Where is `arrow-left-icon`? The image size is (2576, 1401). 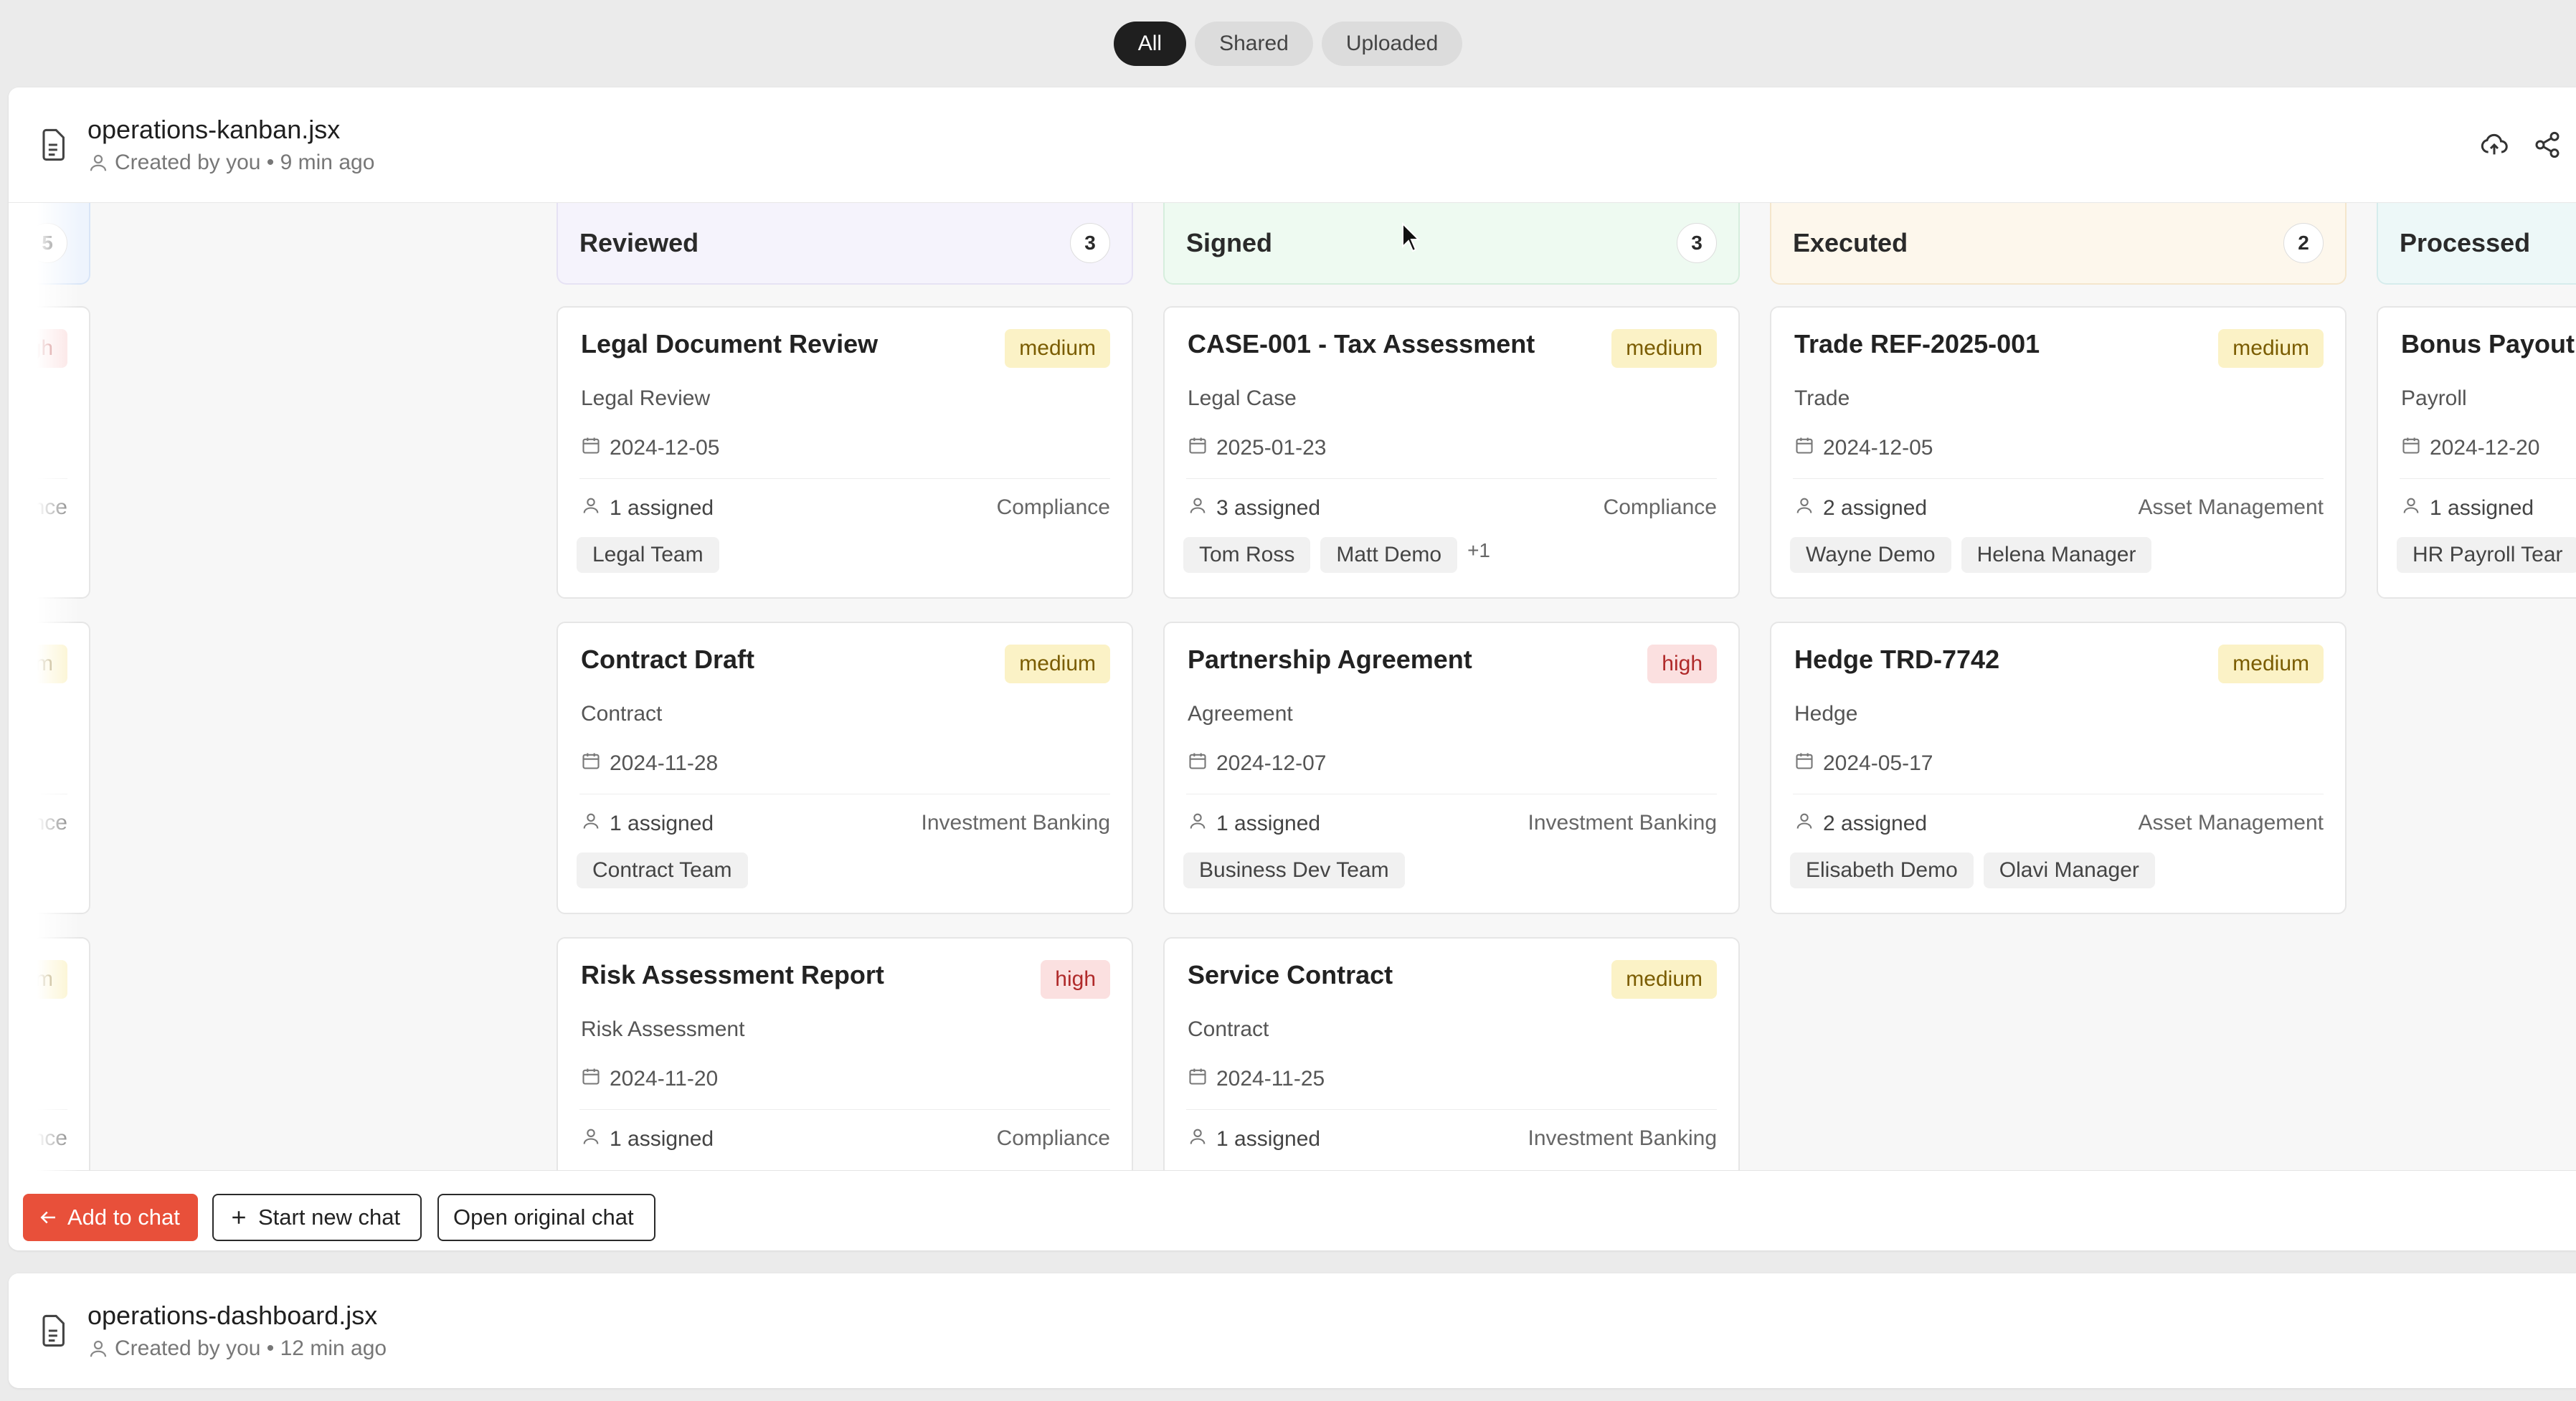
arrow-left-icon is located at coordinates (47, 1218).